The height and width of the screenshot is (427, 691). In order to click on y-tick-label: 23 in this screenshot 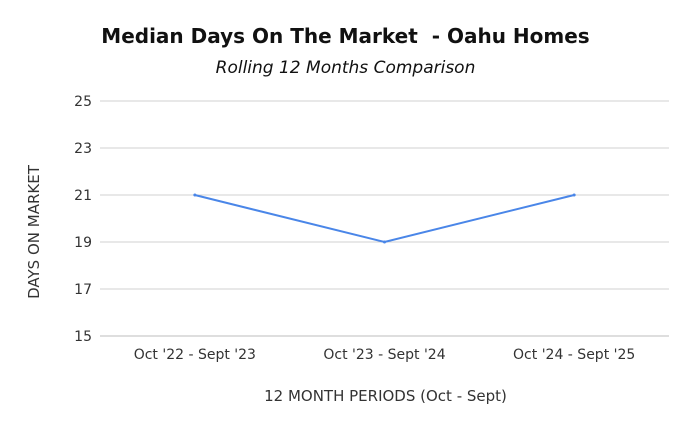, I will do `click(83, 149)`.